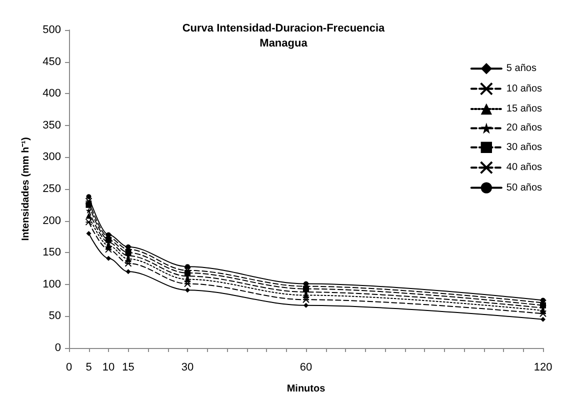  I want to click on legend-label: 40 años, so click(524, 168).